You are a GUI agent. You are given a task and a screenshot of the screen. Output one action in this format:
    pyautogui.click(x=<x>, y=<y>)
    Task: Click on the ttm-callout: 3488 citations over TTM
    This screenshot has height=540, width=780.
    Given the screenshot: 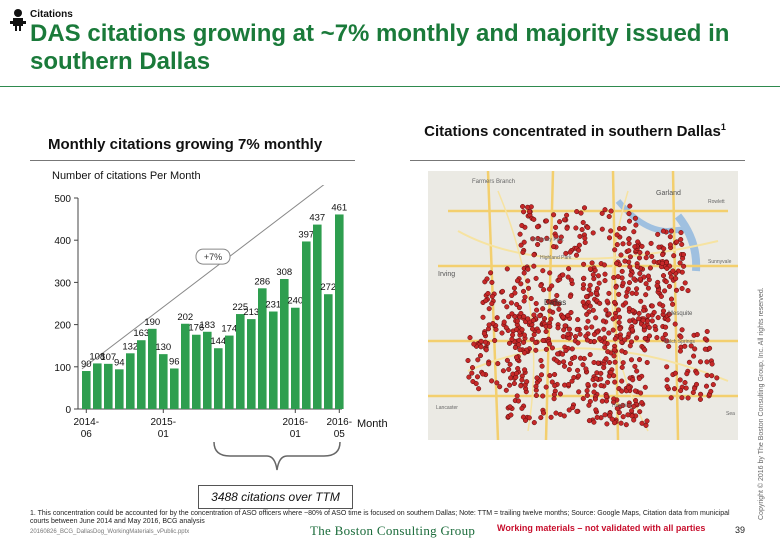 What is the action you would take?
    pyautogui.click(x=275, y=497)
    